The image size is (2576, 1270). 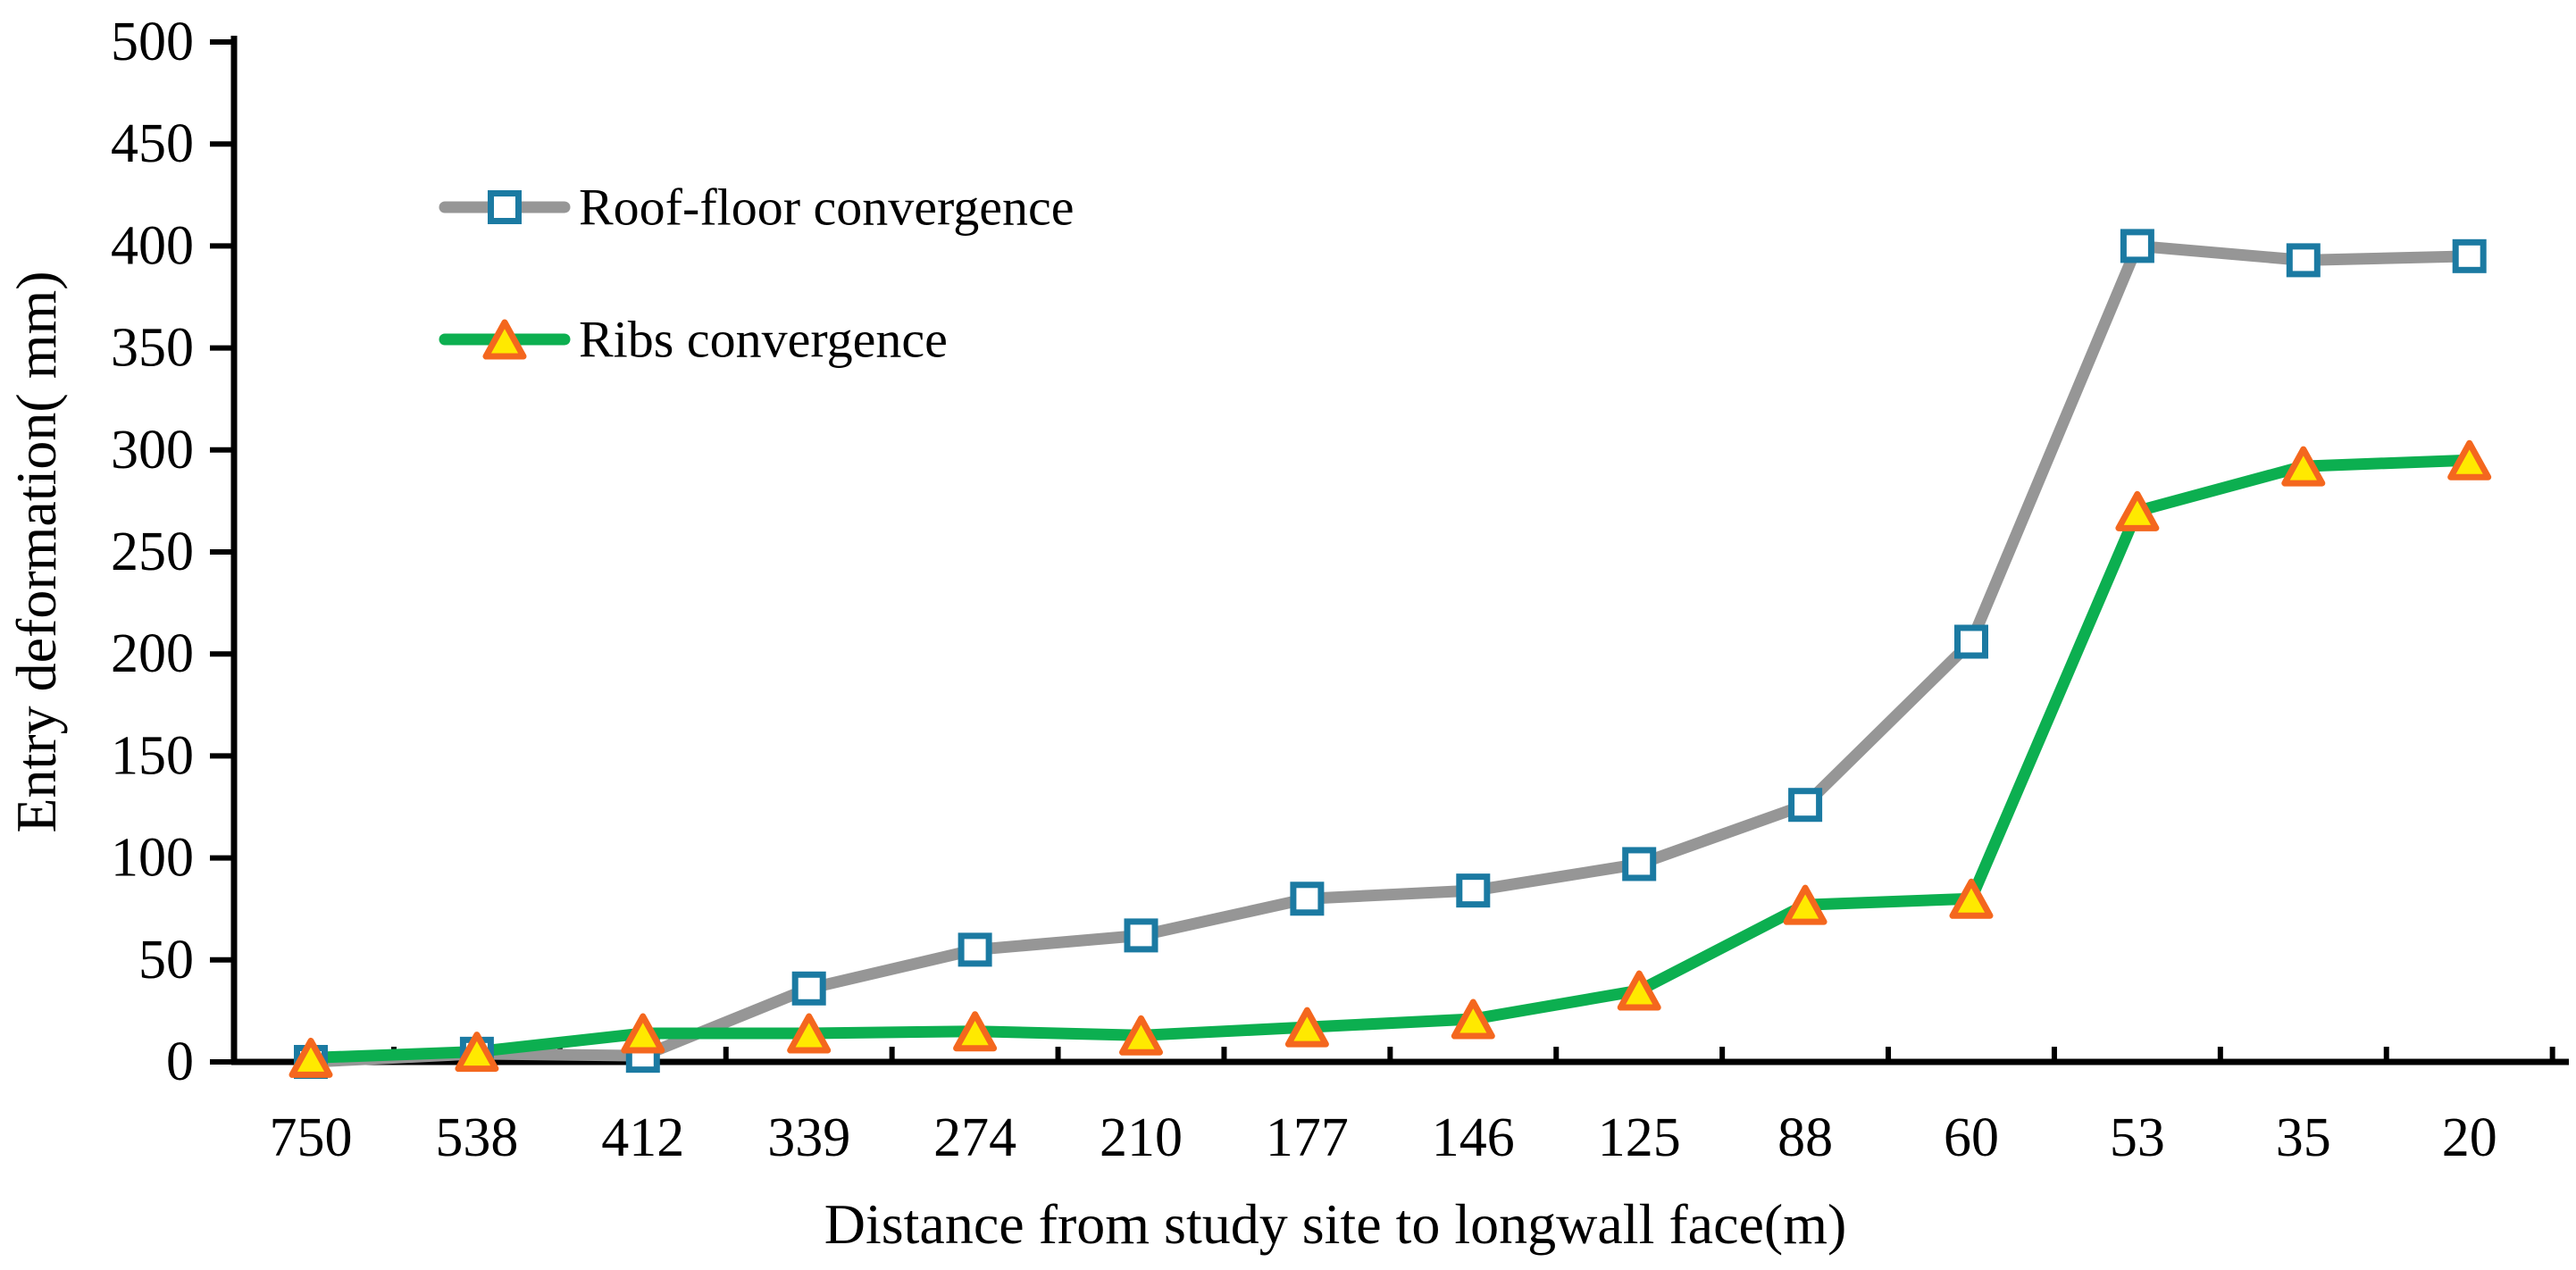 I want to click on x-tick-label: 53, so click(x=2137, y=1137).